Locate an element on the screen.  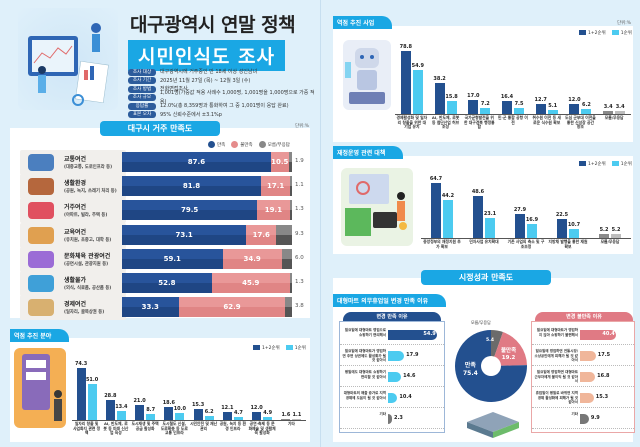
bar-value-label: 5.1 is located at coordinates (553, 105).